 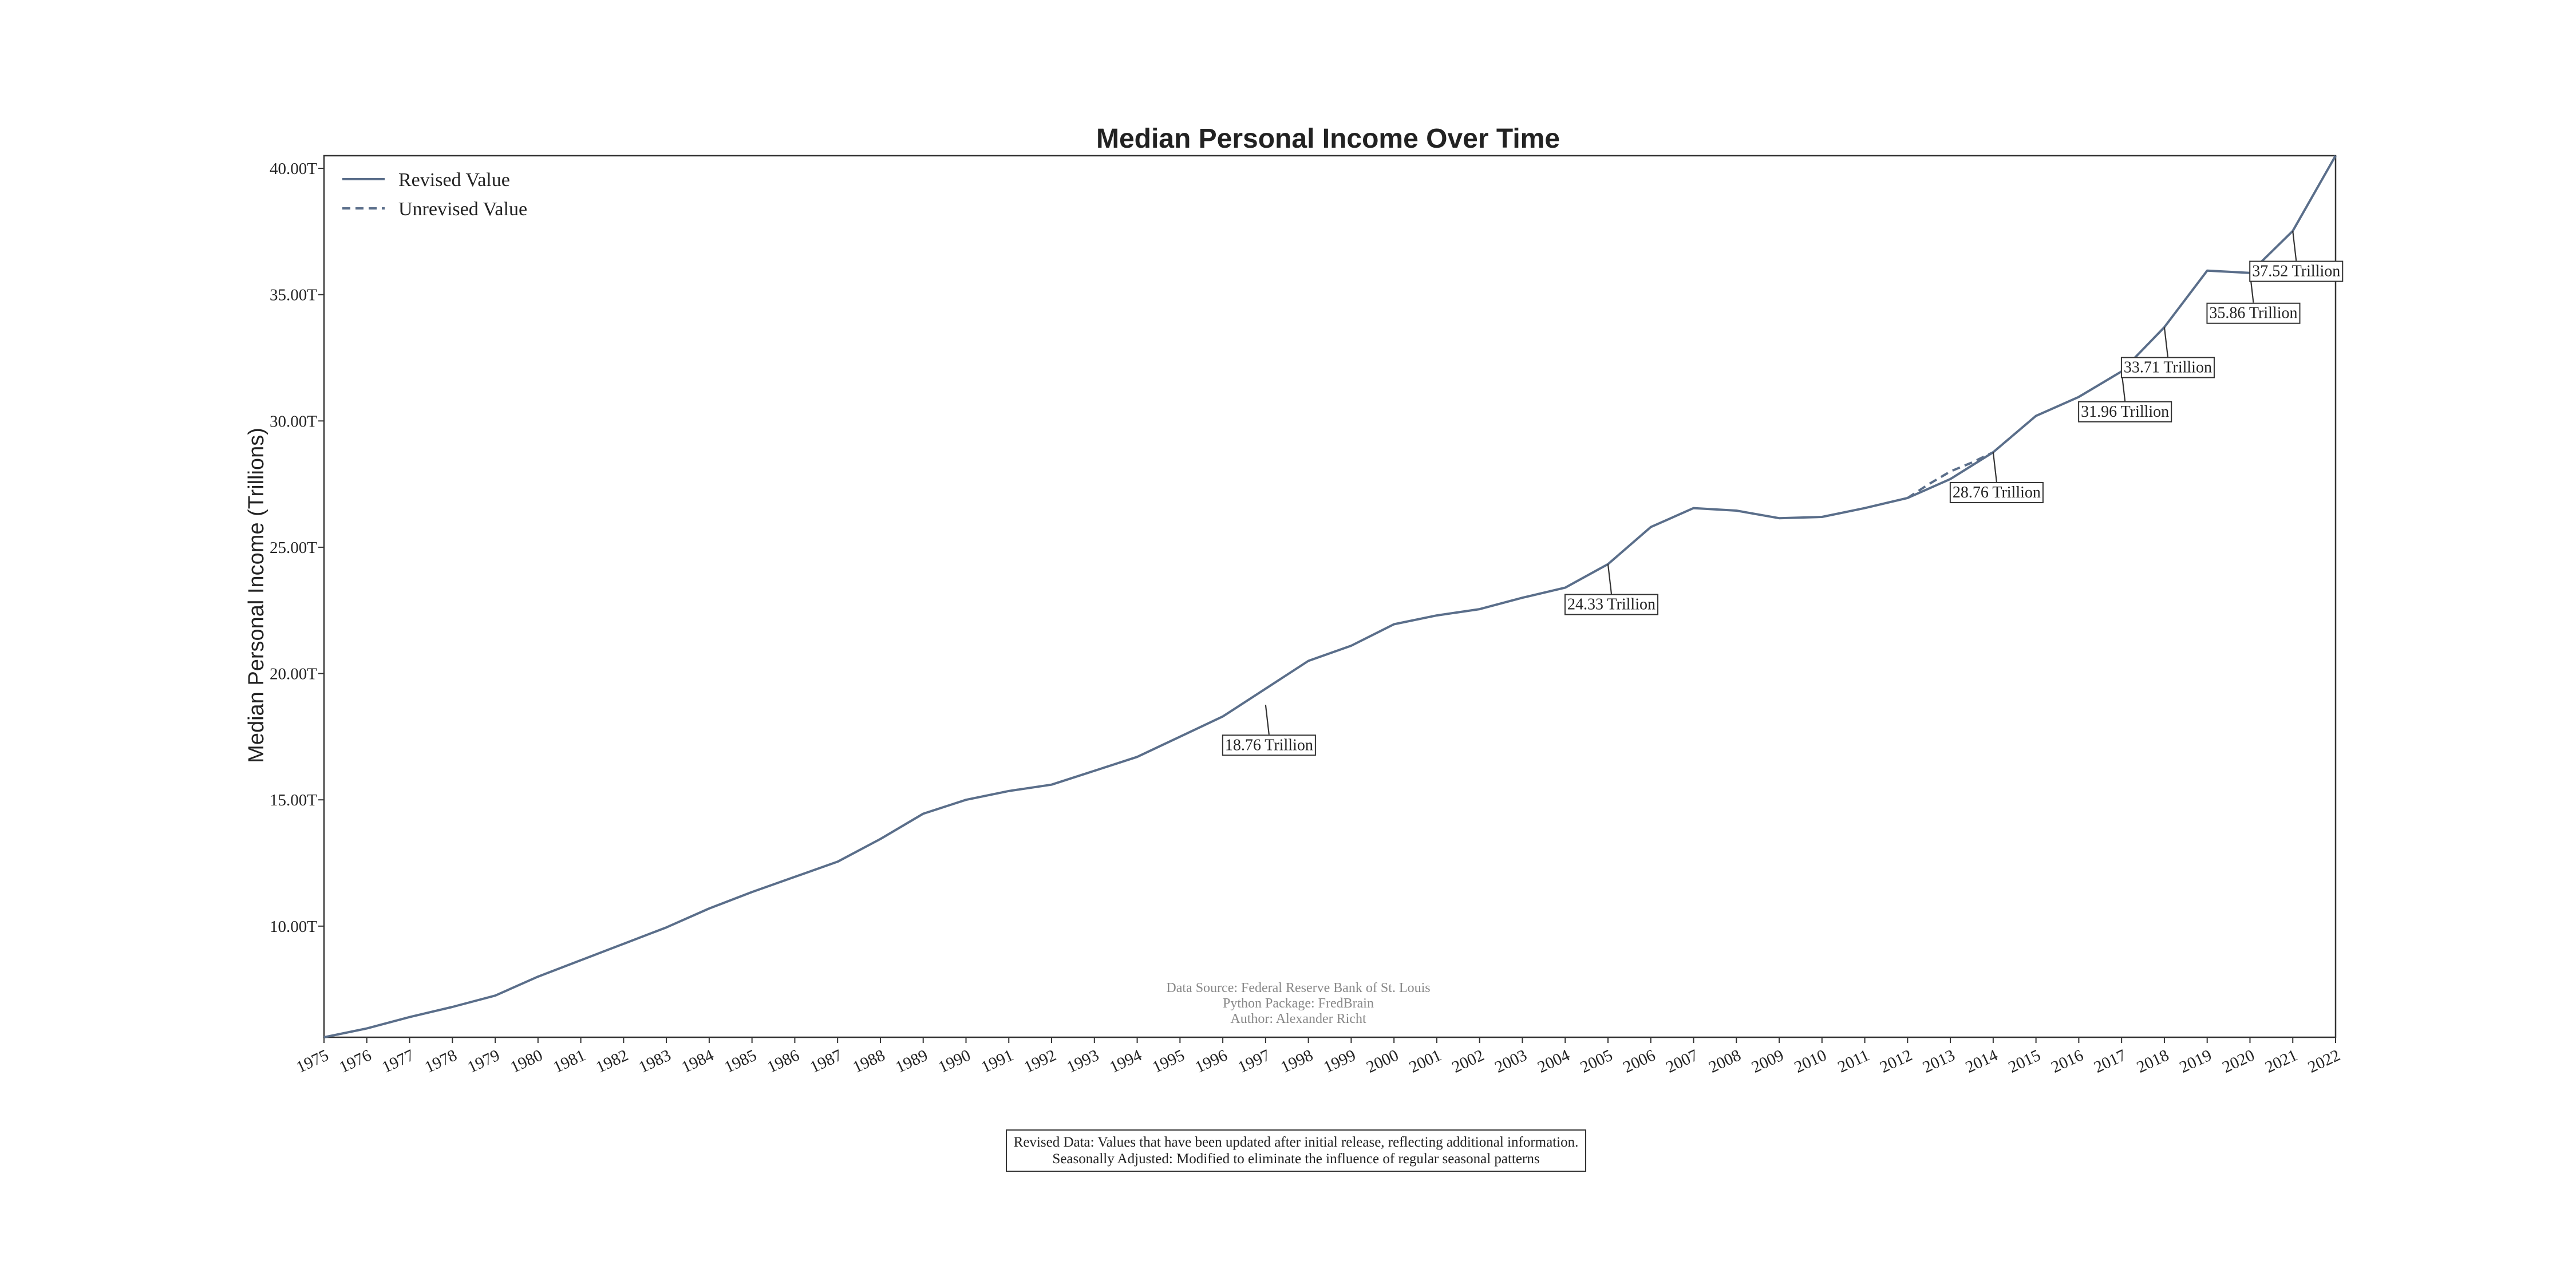 What do you see at coordinates (783, 1061) in the screenshot?
I see `x-tick-label-1986: 1986` at bounding box center [783, 1061].